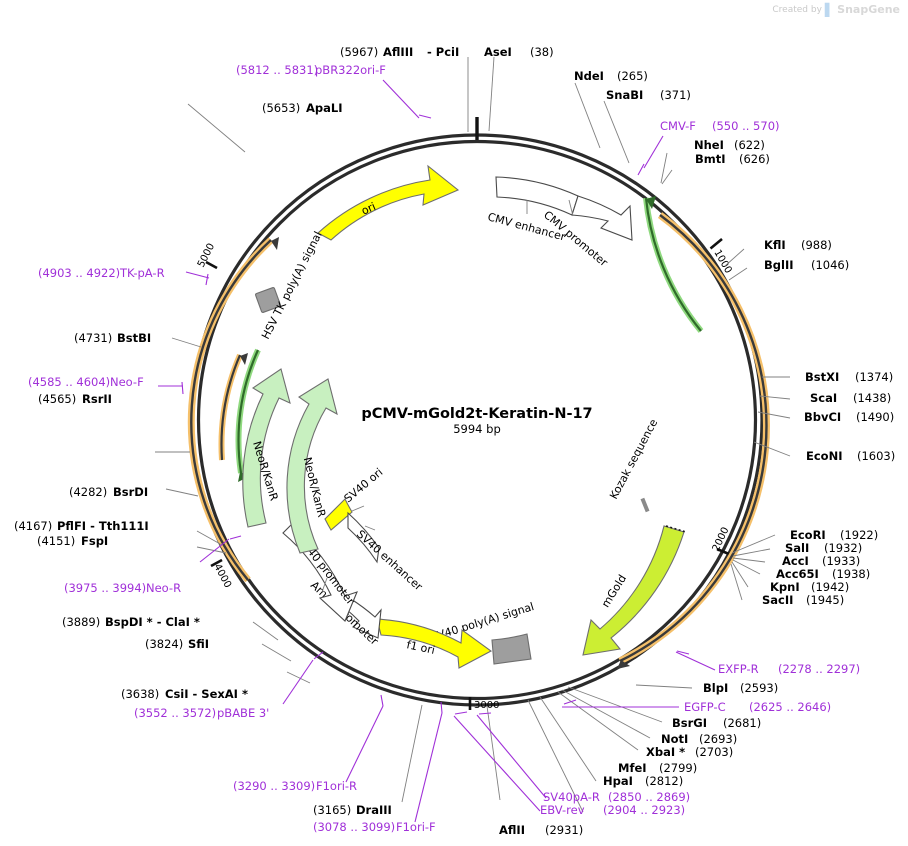 The image size is (908, 846). Describe the element at coordinates (843, 548) in the screenshot. I see `label-pos-sali: (1932)` at that location.